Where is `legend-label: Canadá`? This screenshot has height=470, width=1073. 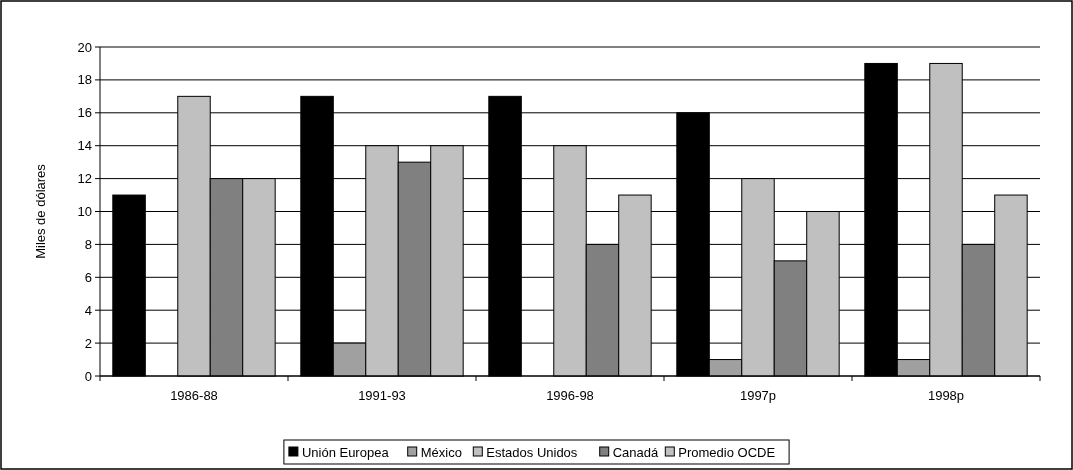 legend-label: Canadá is located at coordinates (636, 452).